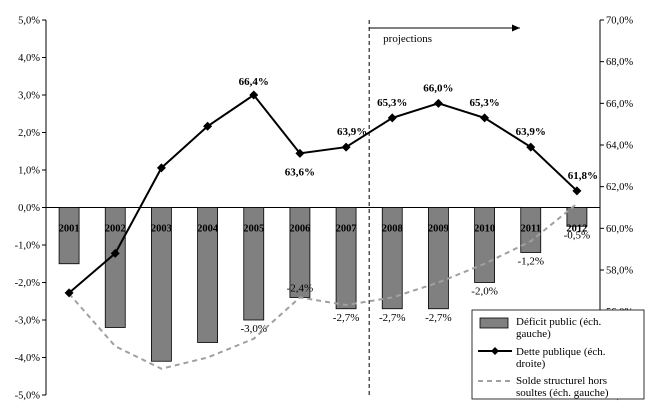  Describe the element at coordinates (29, 21) in the screenshot. I see `y-left-tick-label: 5,0%` at that location.